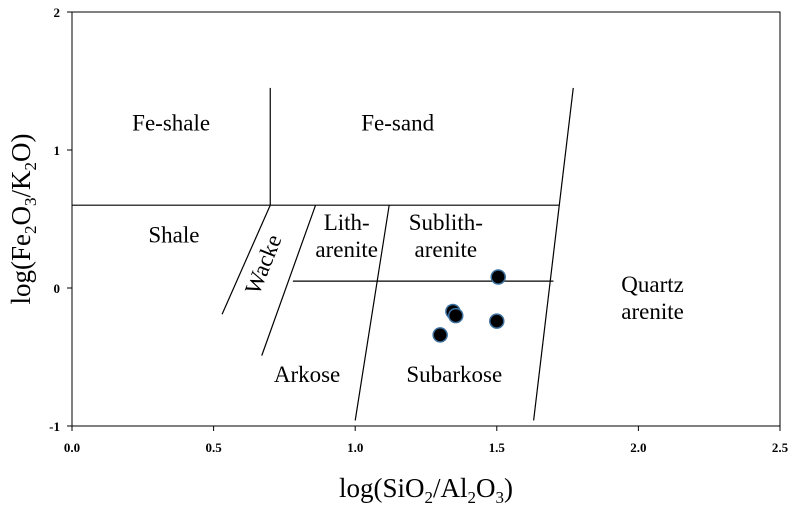 The image size is (795, 512). I want to click on x-axis-title: log(SiO2/Al2O3), so click(426, 490).